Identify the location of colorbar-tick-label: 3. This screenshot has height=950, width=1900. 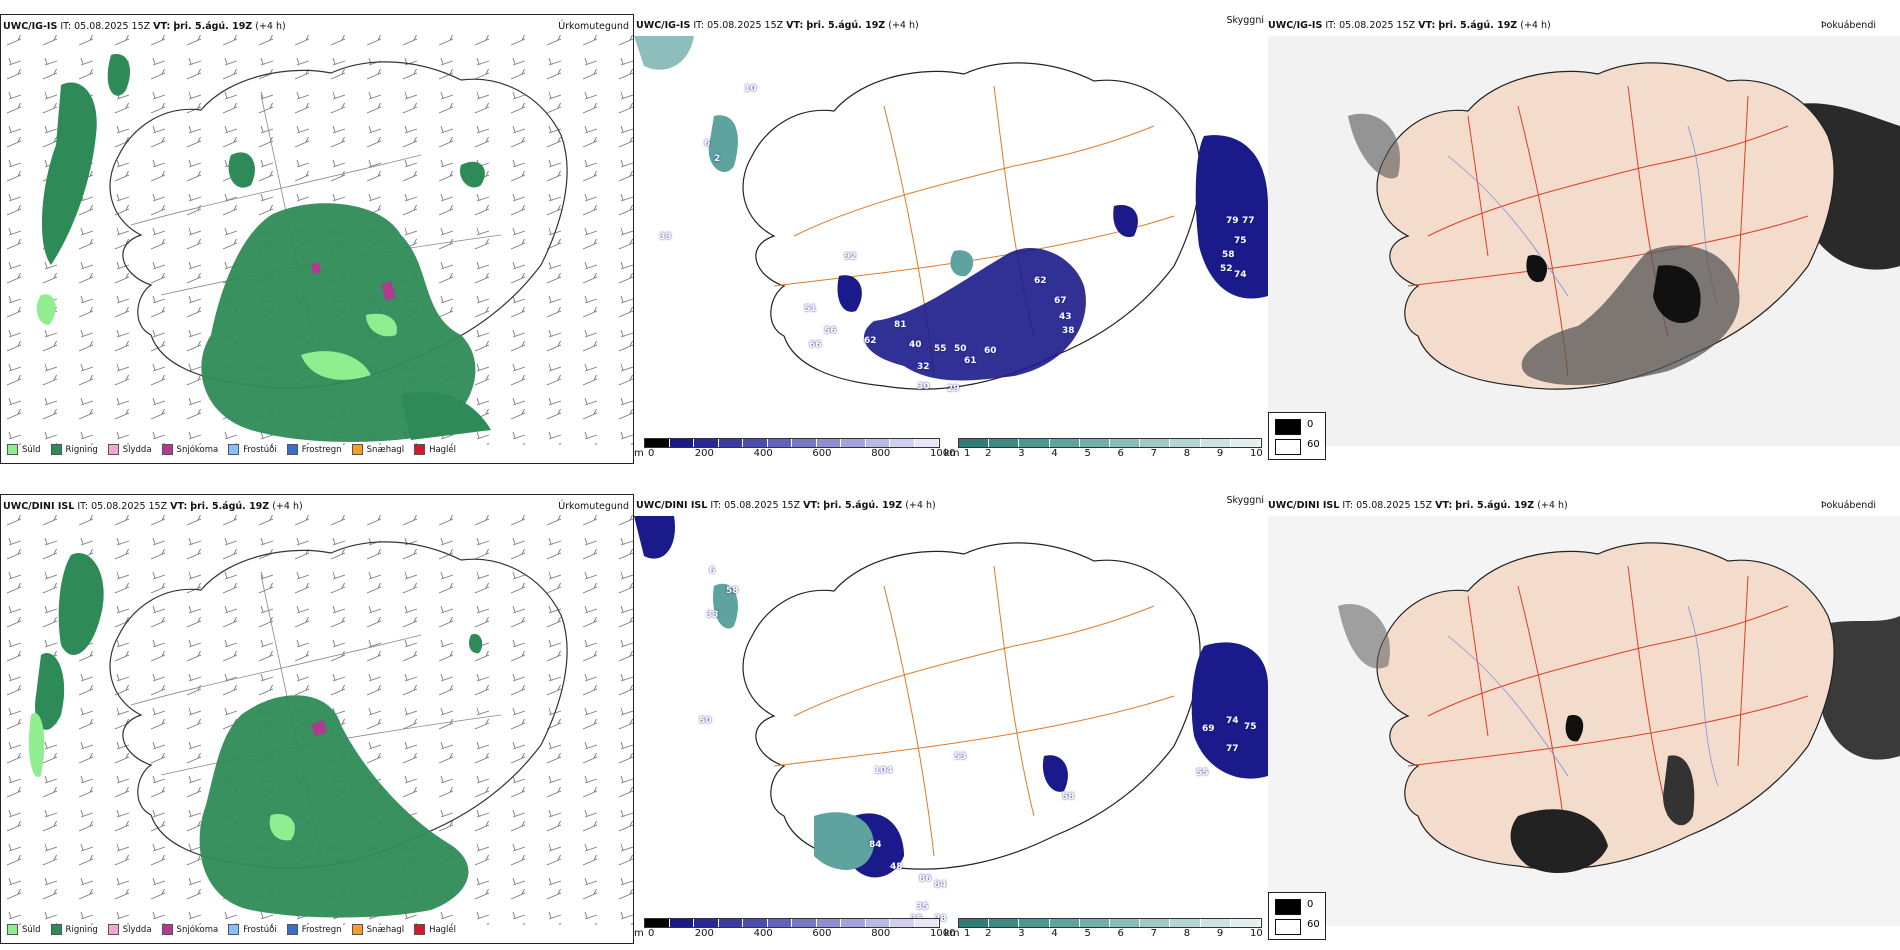
(1021, 933).